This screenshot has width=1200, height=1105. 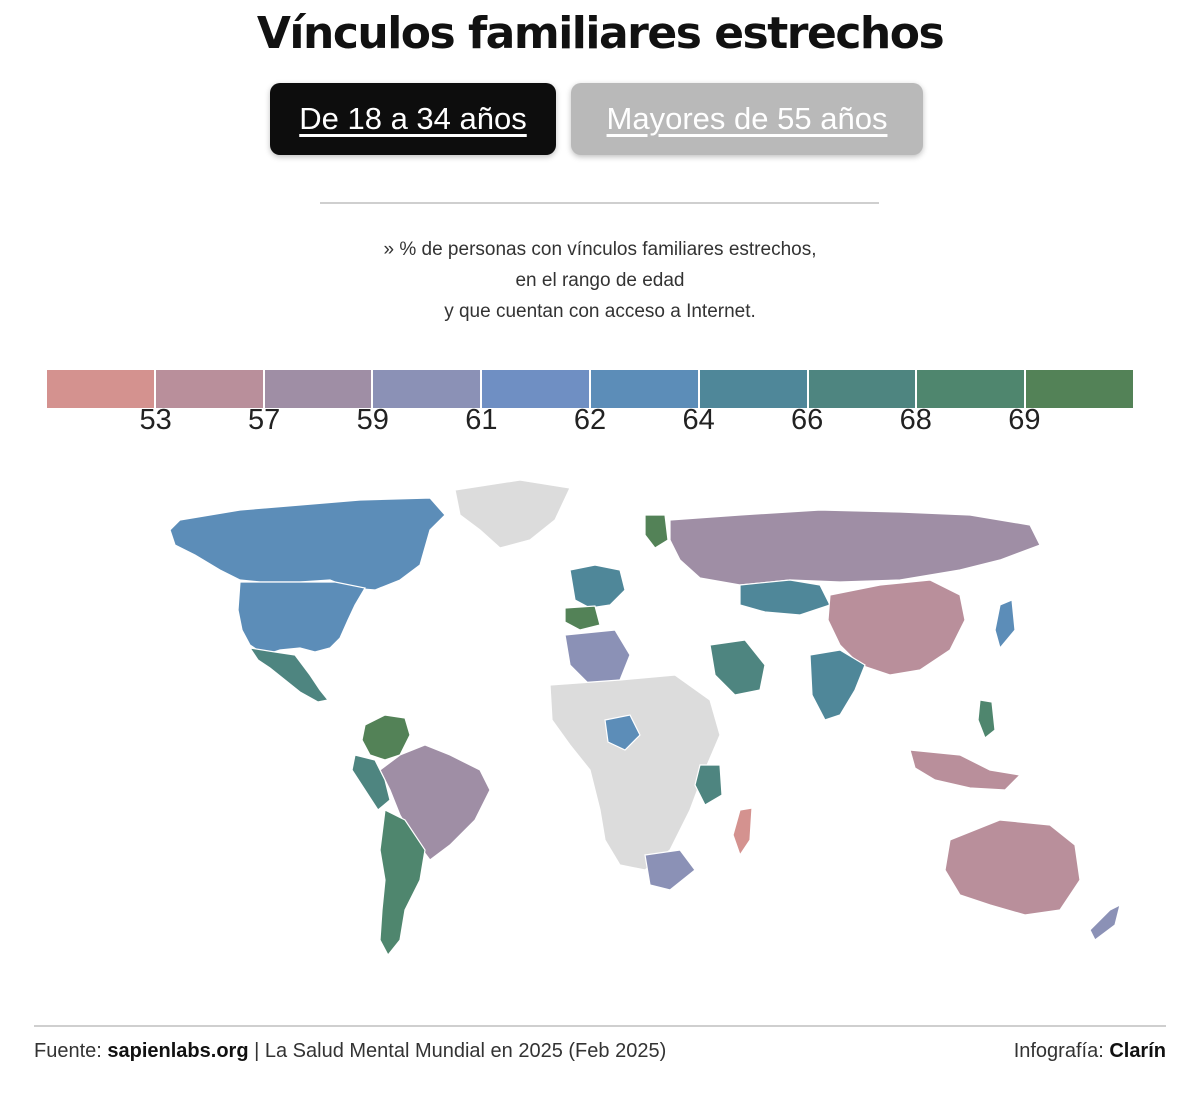 I want to click on region-finland, so click(x=656, y=531).